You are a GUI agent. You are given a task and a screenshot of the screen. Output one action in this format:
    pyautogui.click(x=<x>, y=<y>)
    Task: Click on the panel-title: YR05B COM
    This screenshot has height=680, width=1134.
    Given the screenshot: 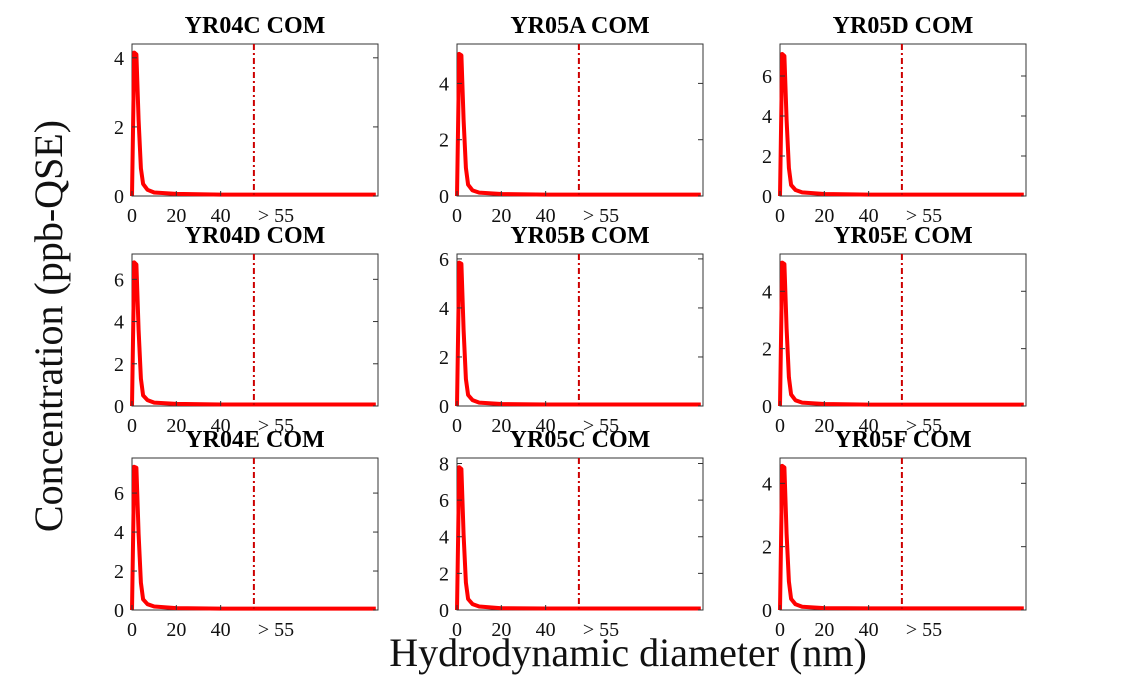 What is the action you would take?
    pyautogui.click(x=579, y=236)
    